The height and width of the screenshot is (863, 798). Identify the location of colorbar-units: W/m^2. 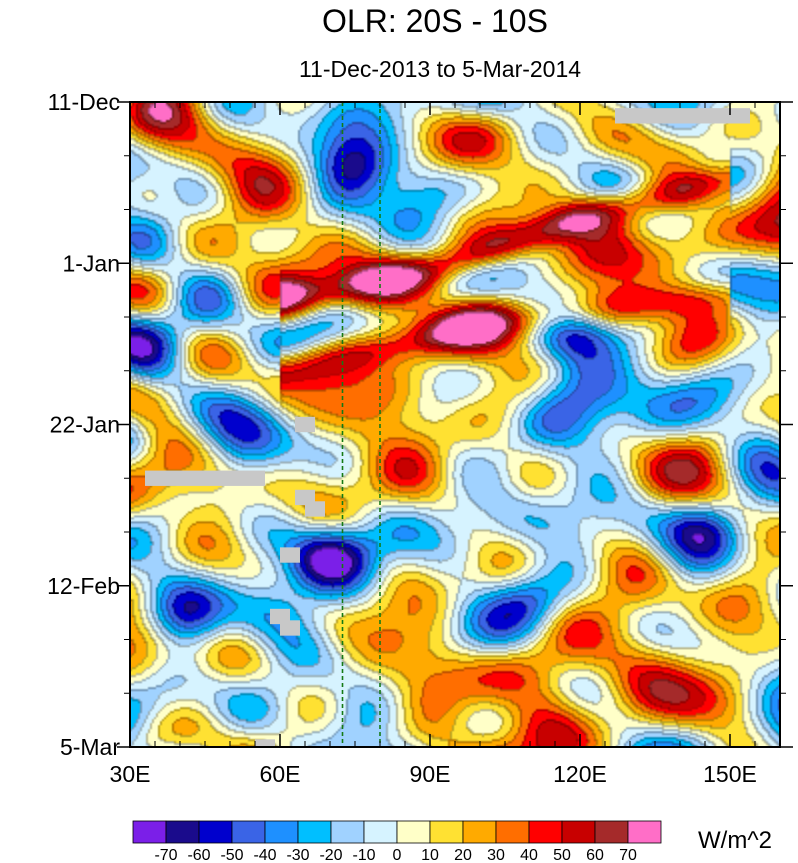
(735, 840).